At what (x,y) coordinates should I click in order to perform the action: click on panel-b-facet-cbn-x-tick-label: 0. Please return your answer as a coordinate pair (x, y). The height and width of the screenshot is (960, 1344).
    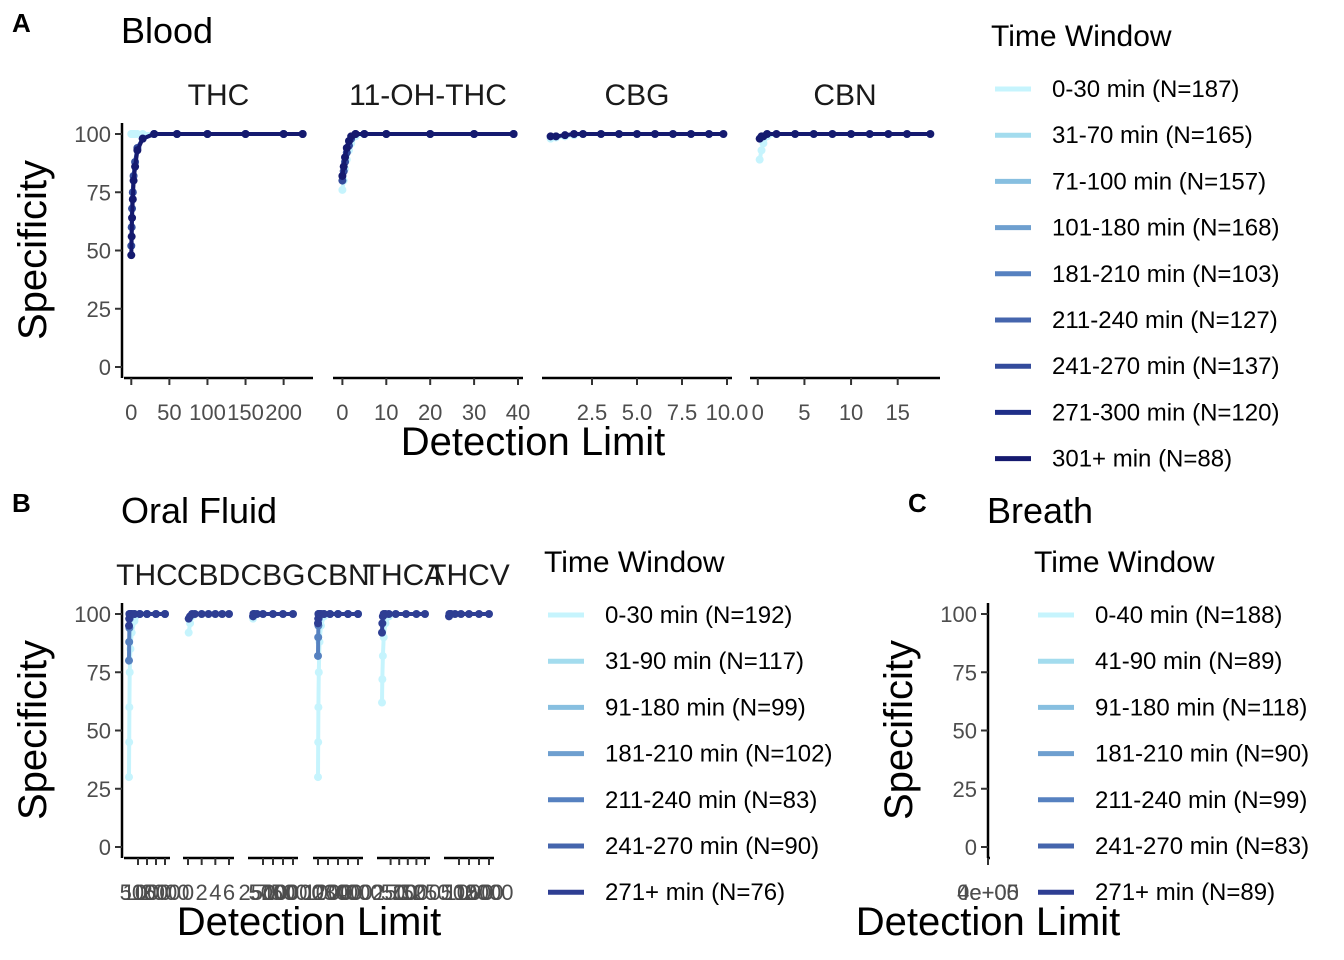
    Looking at the image, I should click on (318, 892).